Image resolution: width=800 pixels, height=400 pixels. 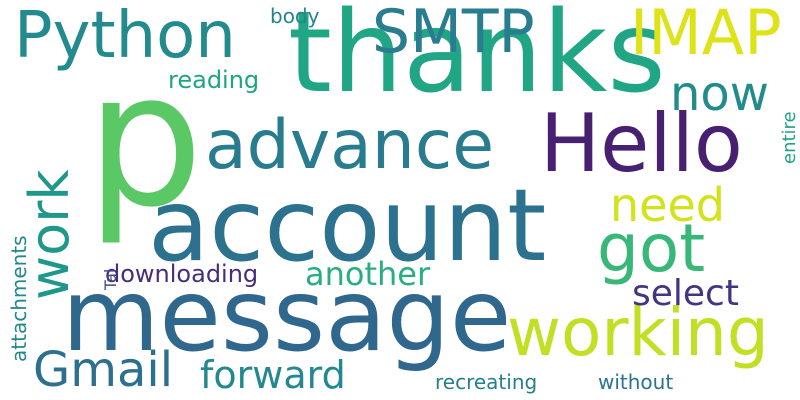 I want to click on word-p: p, so click(x=145, y=140).